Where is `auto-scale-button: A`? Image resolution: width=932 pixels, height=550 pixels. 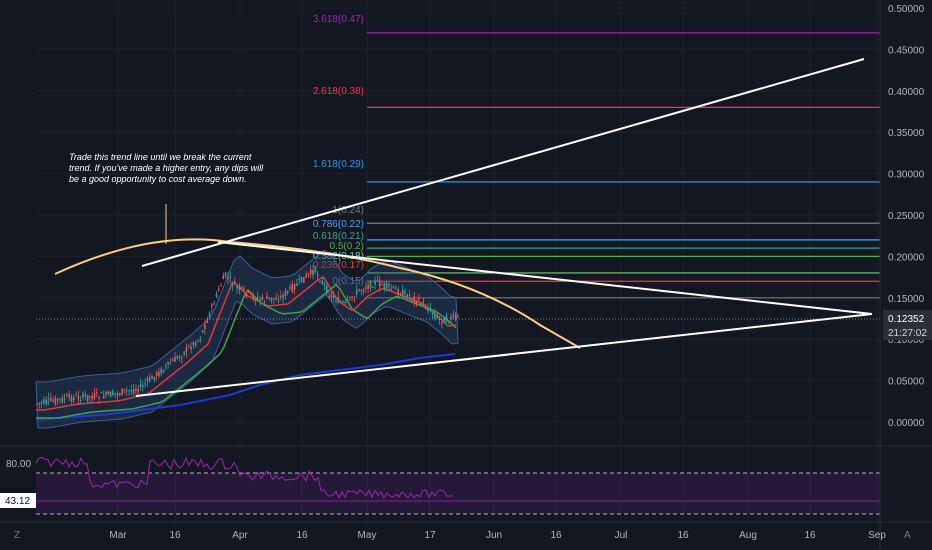 auto-scale-button: A is located at coordinates (907, 535).